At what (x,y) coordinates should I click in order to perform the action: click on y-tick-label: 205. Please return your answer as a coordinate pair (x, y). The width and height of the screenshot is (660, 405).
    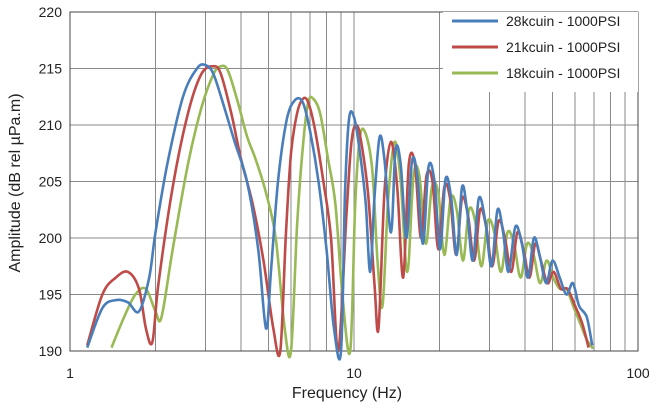
    Looking at the image, I should click on (51, 182).